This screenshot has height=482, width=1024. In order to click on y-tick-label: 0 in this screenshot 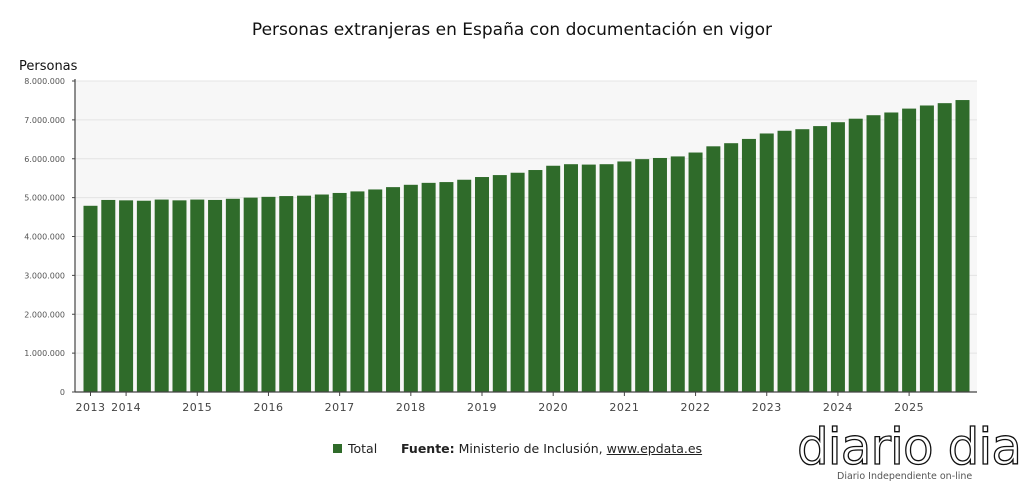, I will do `click(62, 392)`.